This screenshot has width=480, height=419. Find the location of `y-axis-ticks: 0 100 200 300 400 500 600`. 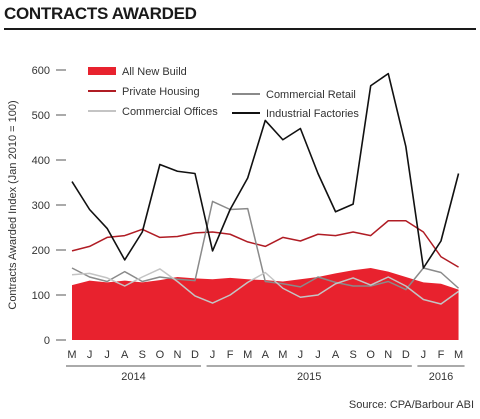

y-axis-ticks: 0 100 200 300 400 500 600 is located at coordinates (49, 206).